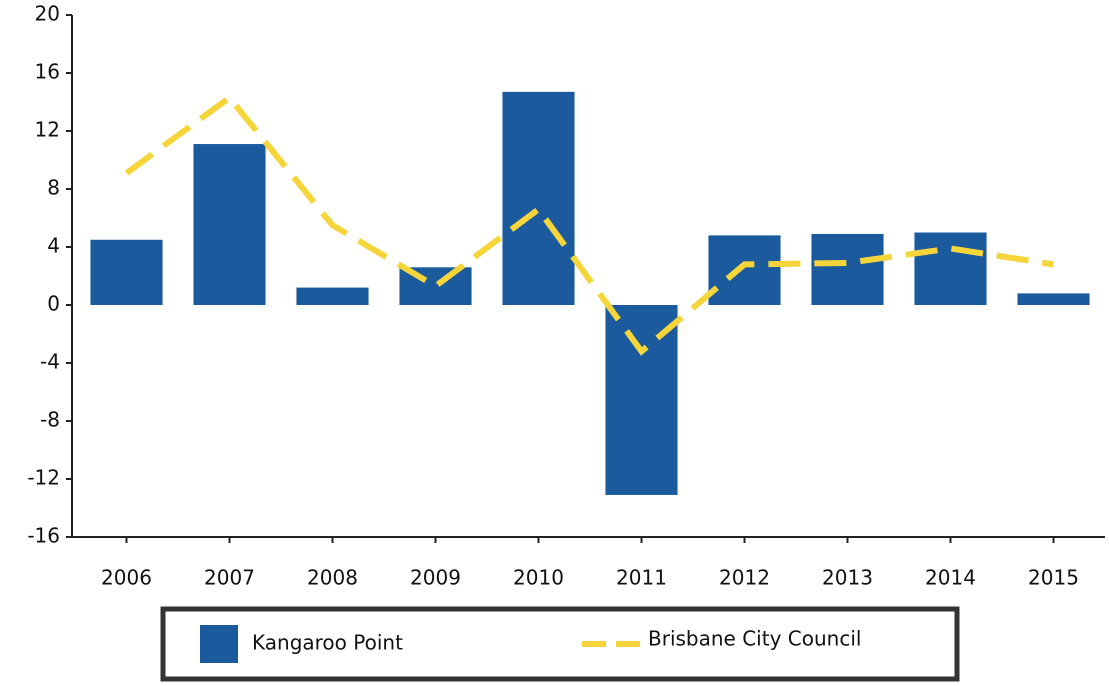  I want to click on y-tick-label: 0, so click(53, 304).